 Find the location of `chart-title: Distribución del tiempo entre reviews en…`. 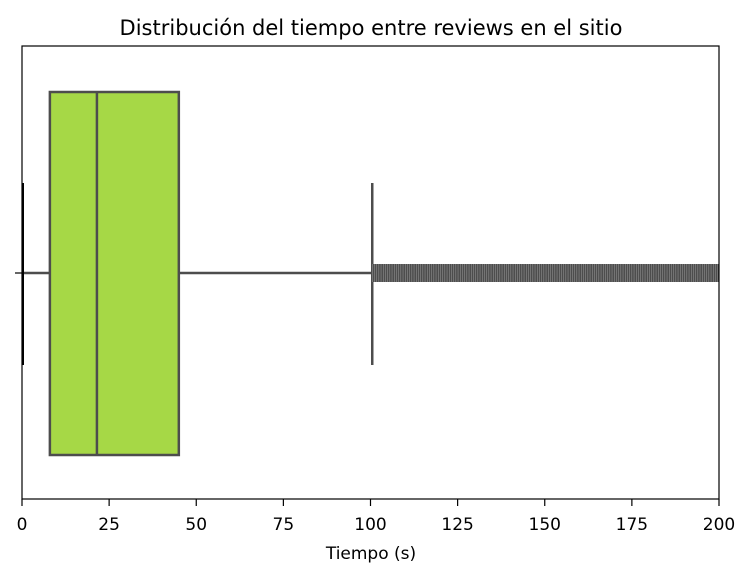

chart-title: Distribución del tiempo entre reviews en… is located at coordinates (371, 28).